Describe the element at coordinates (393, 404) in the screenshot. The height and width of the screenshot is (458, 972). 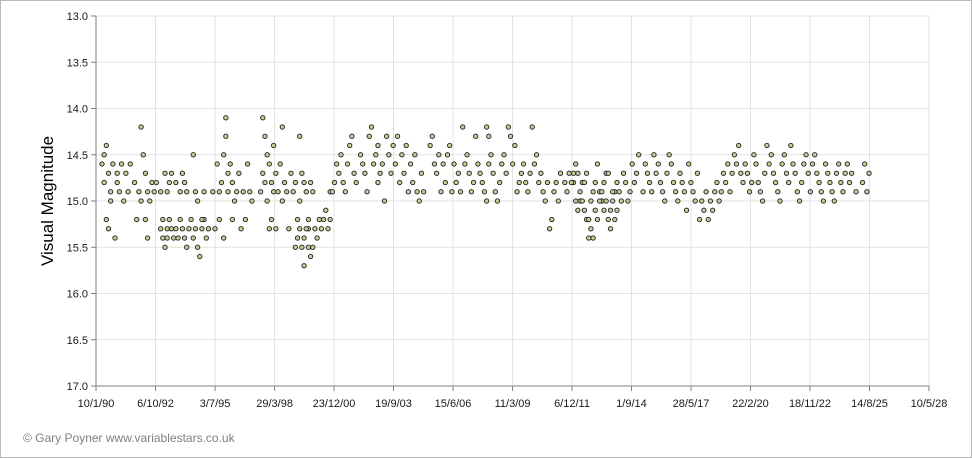
I see `x-tick-label: 19/9/03` at that location.